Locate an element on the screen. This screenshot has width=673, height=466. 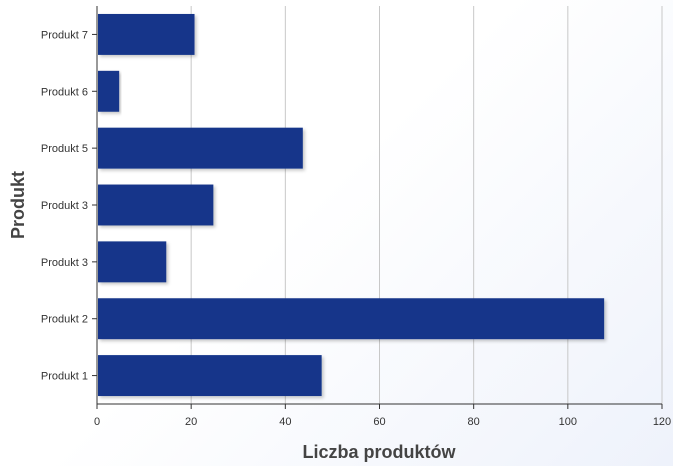
x-tick-label: 0 is located at coordinates (97, 422).